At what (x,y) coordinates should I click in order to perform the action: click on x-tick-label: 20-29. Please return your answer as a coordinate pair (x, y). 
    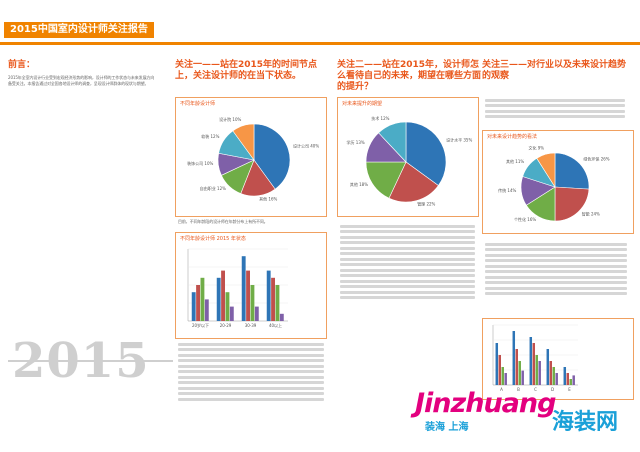
    Looking at the image, I should click on (226, 325).